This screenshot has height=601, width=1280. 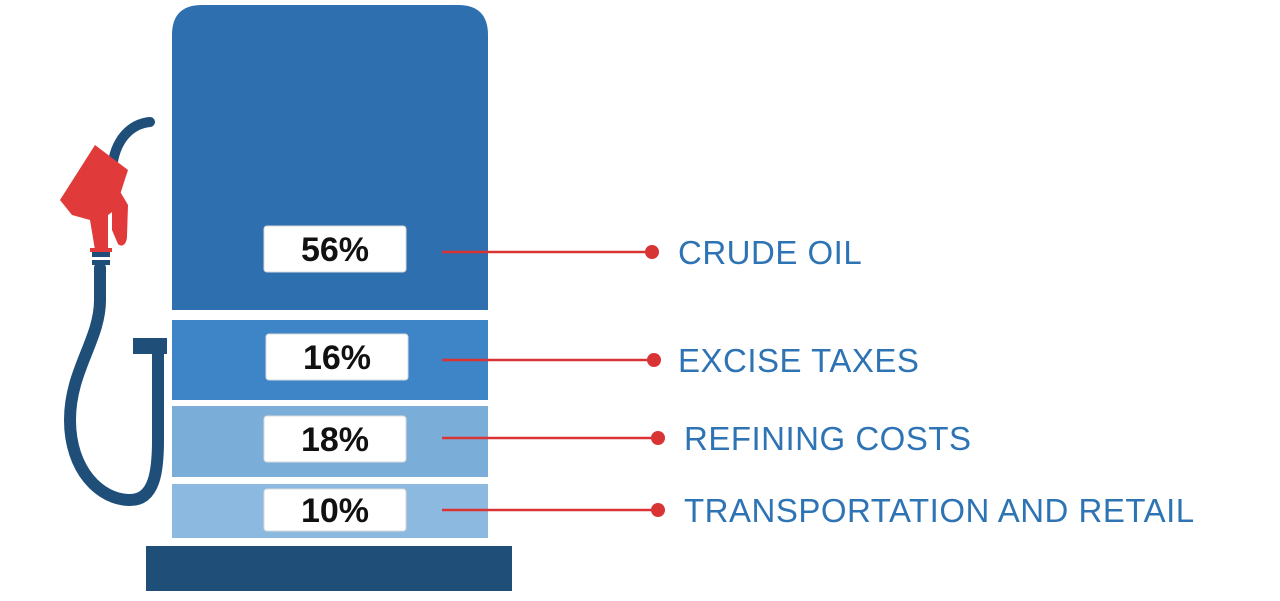 What do you see at coordinates (330, 157) in the screenshot?
I see `pump-segment` at bounding box center [330, 157].